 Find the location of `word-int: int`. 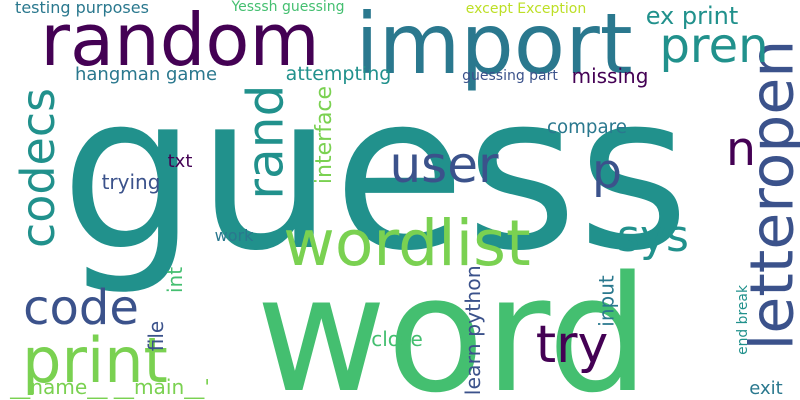

word-int: int is located at coordinates (174, 280).